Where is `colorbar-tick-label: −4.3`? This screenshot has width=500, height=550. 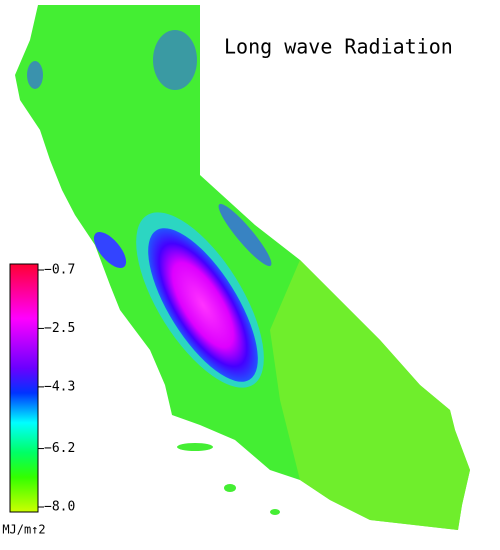 colorbar-tick-label: −4.3 is located at coordinates (59, 386).